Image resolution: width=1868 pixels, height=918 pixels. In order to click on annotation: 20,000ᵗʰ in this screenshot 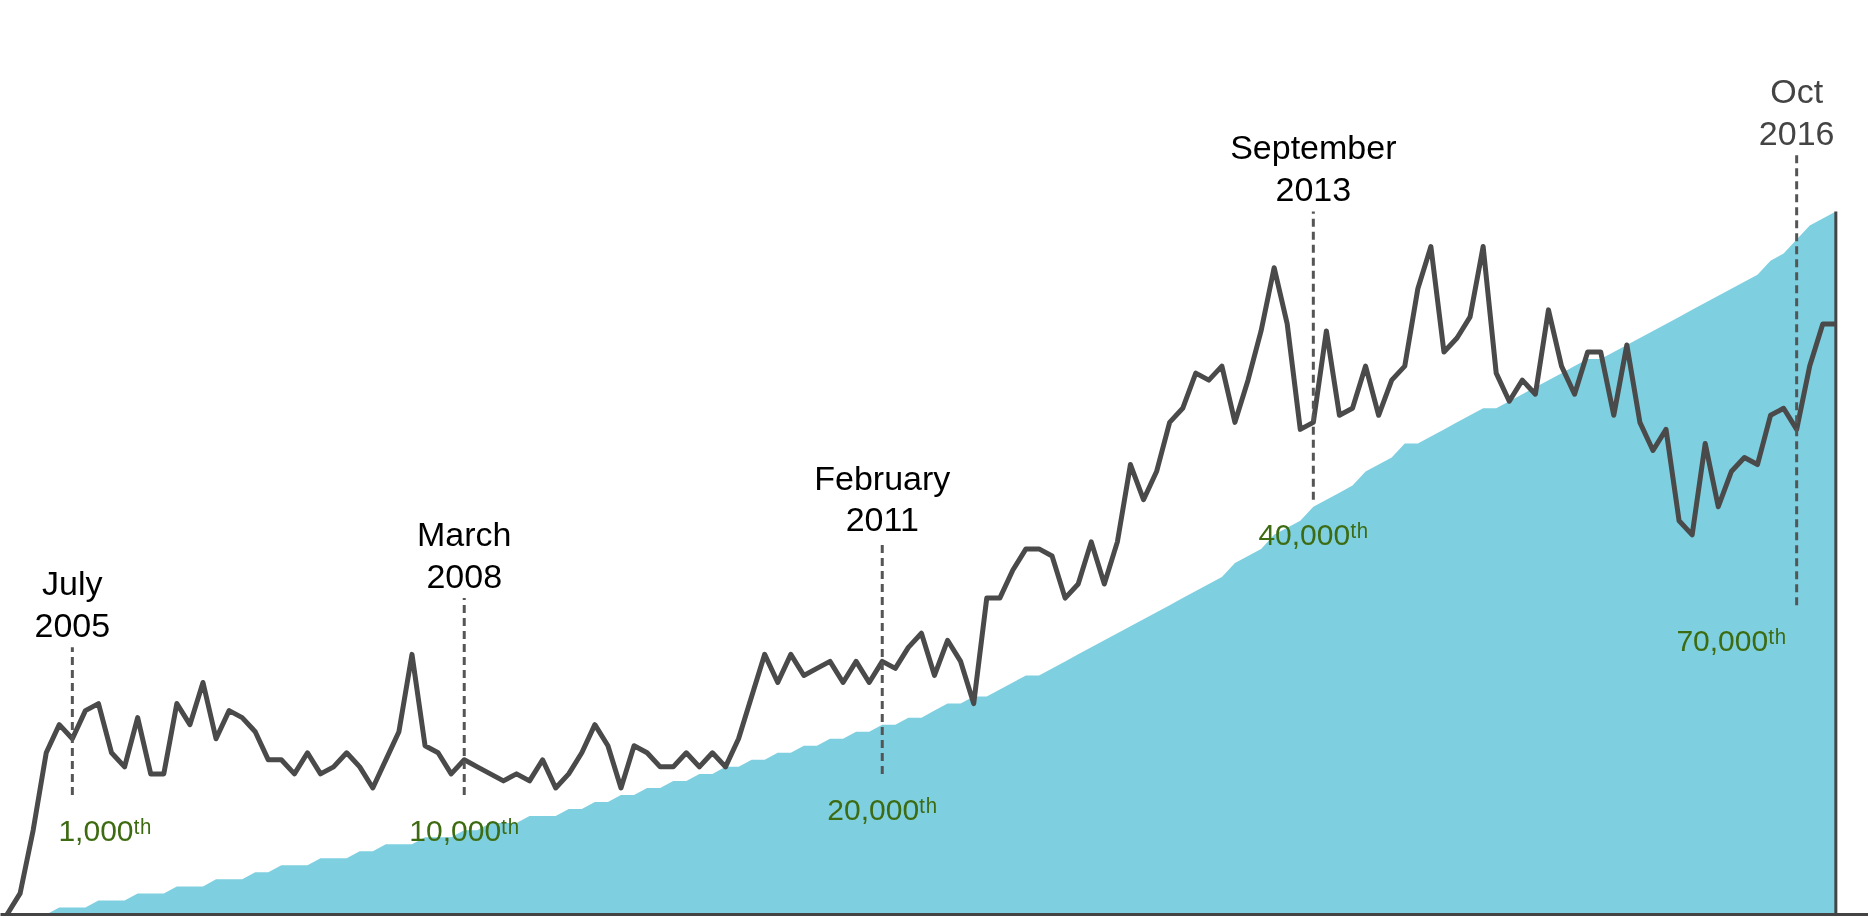, I will do `click(882, 809)`.